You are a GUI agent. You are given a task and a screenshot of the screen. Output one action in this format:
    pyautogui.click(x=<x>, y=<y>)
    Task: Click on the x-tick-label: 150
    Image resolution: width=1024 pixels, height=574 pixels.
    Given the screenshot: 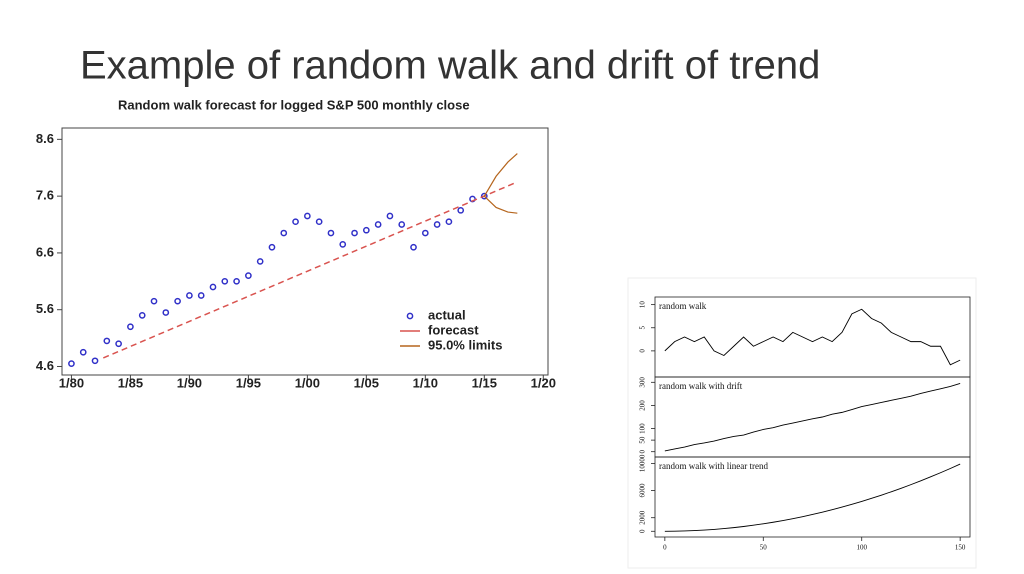 What is the action you would take?
    pyautogui.click(x=960, y=548)
    